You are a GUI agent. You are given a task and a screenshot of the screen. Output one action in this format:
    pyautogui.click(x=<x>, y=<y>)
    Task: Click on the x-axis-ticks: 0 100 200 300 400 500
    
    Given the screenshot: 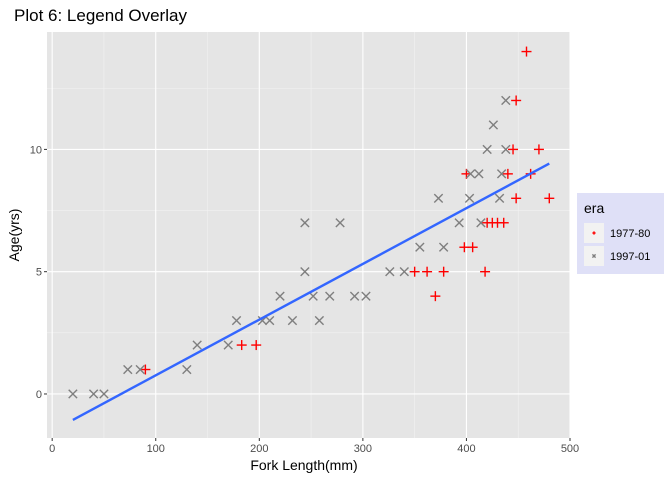 What is the action you would take?
    pyautogui.click(x=314, y=446)
    